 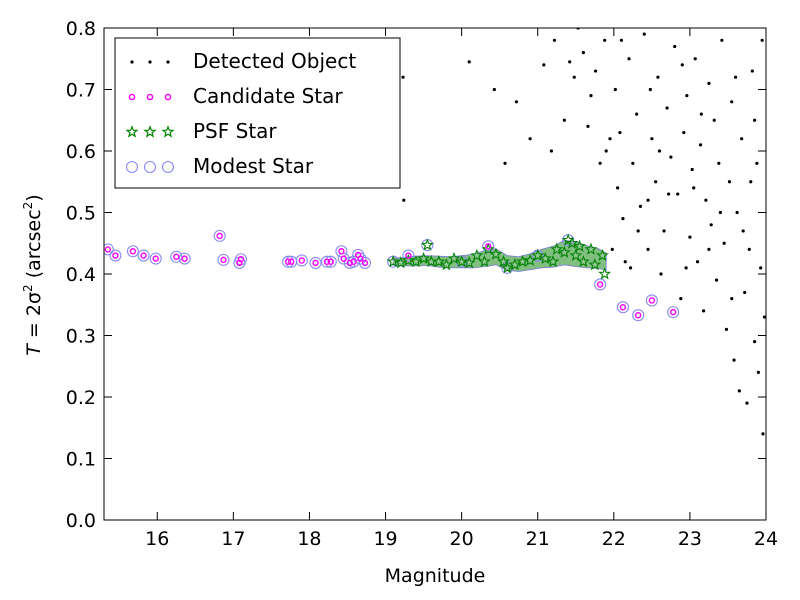 What do you see at coordinates (28, 206) in the screenshot?
I see `y-axis-title-sup2: 2` at bounding box center [28, 206].